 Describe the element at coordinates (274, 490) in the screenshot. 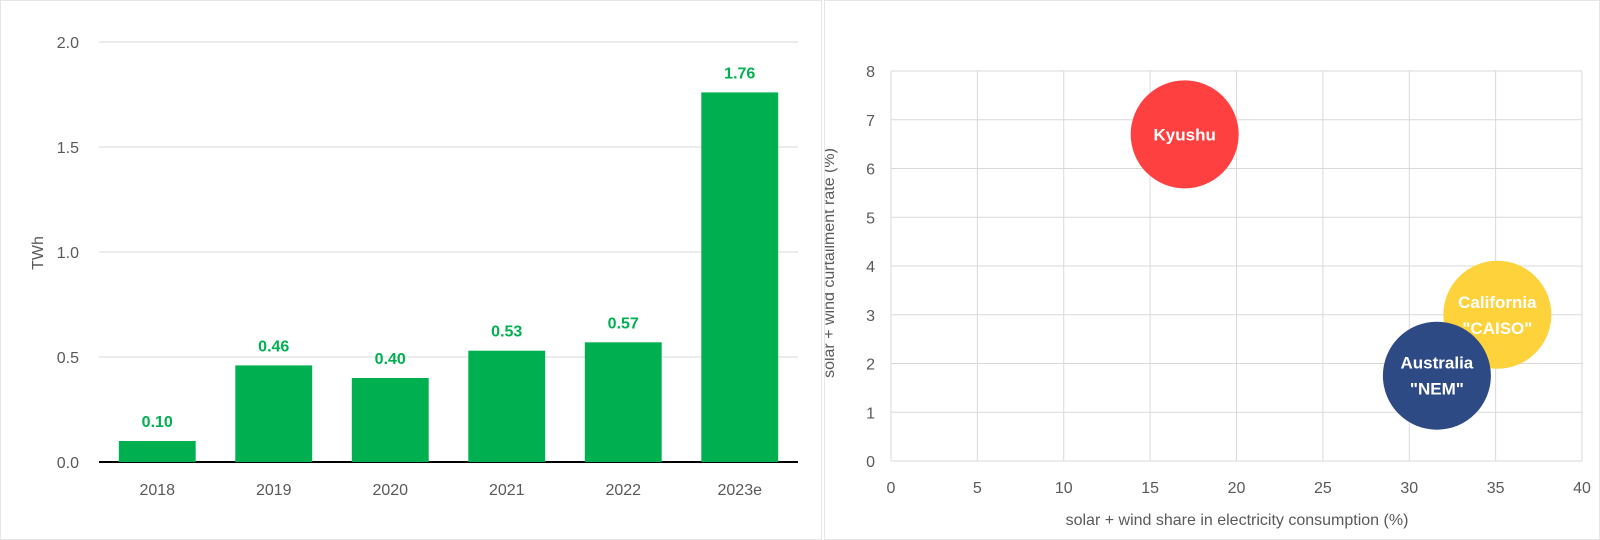

I see `bar-x-tick-label: 2019` at that location.